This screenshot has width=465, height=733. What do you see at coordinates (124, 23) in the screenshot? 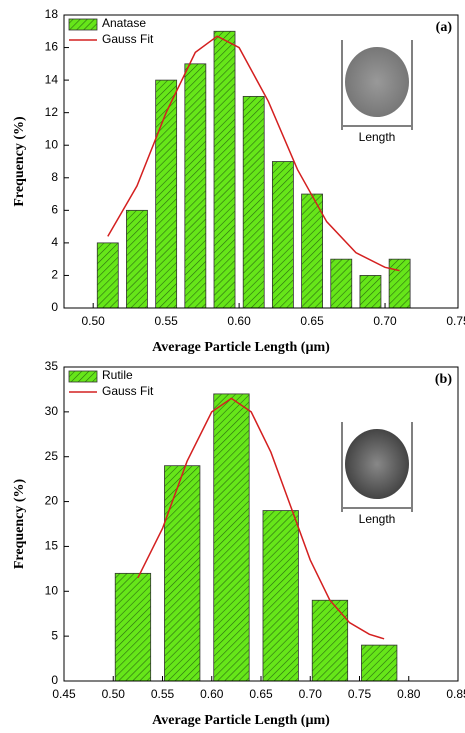
I see `legend-label: Anatase` at bounding box center [124, 23].